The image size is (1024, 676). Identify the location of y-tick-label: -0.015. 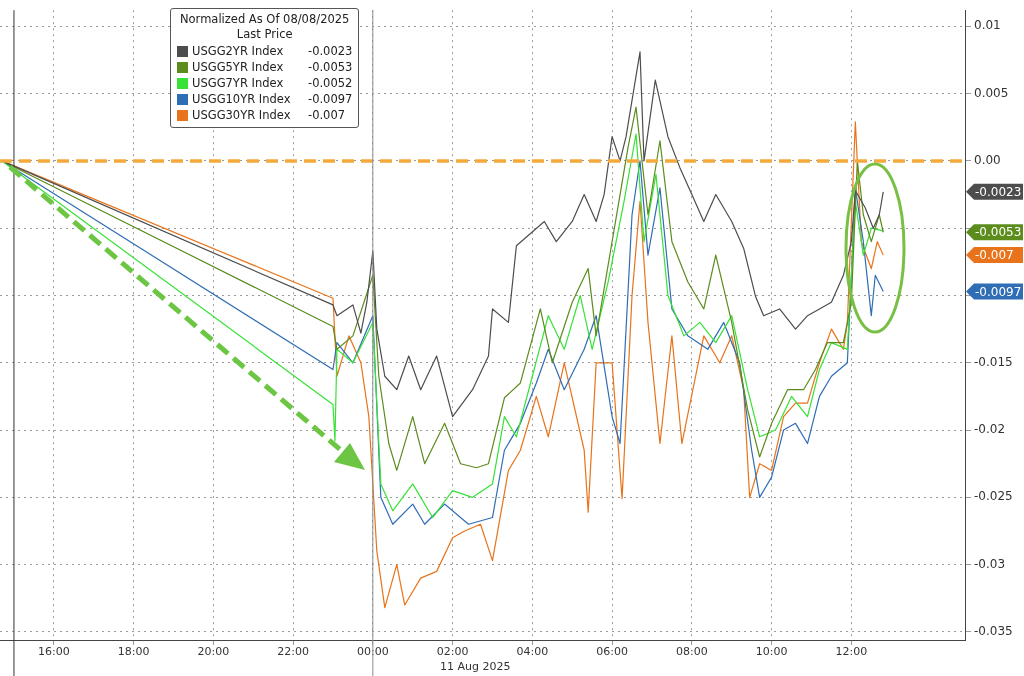
(993, 361).